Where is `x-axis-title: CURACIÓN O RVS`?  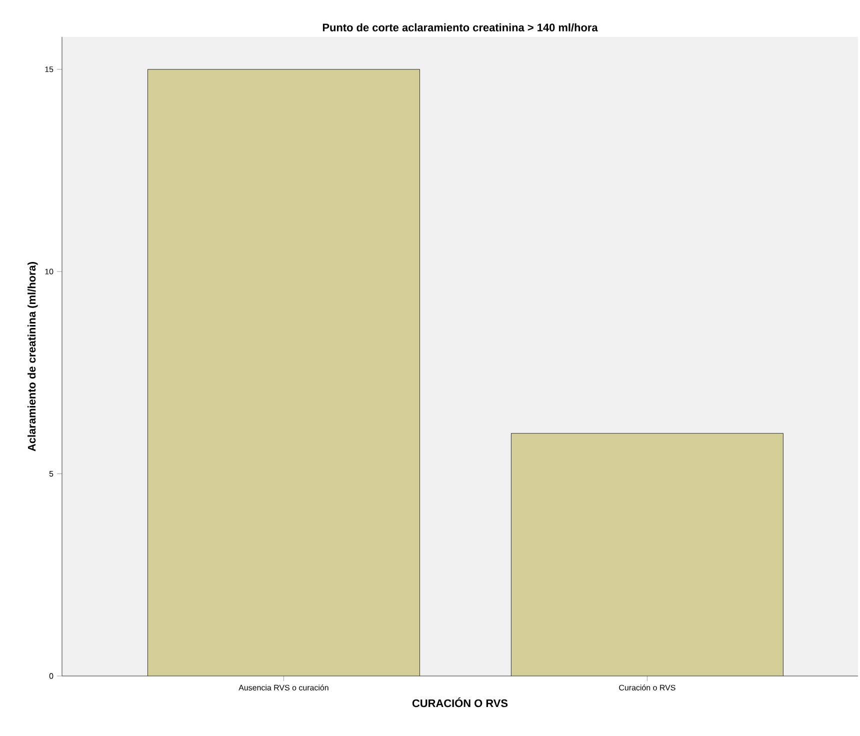 x-axis-title: CURACIÓN O RVS is located at coordinates (460, 702).